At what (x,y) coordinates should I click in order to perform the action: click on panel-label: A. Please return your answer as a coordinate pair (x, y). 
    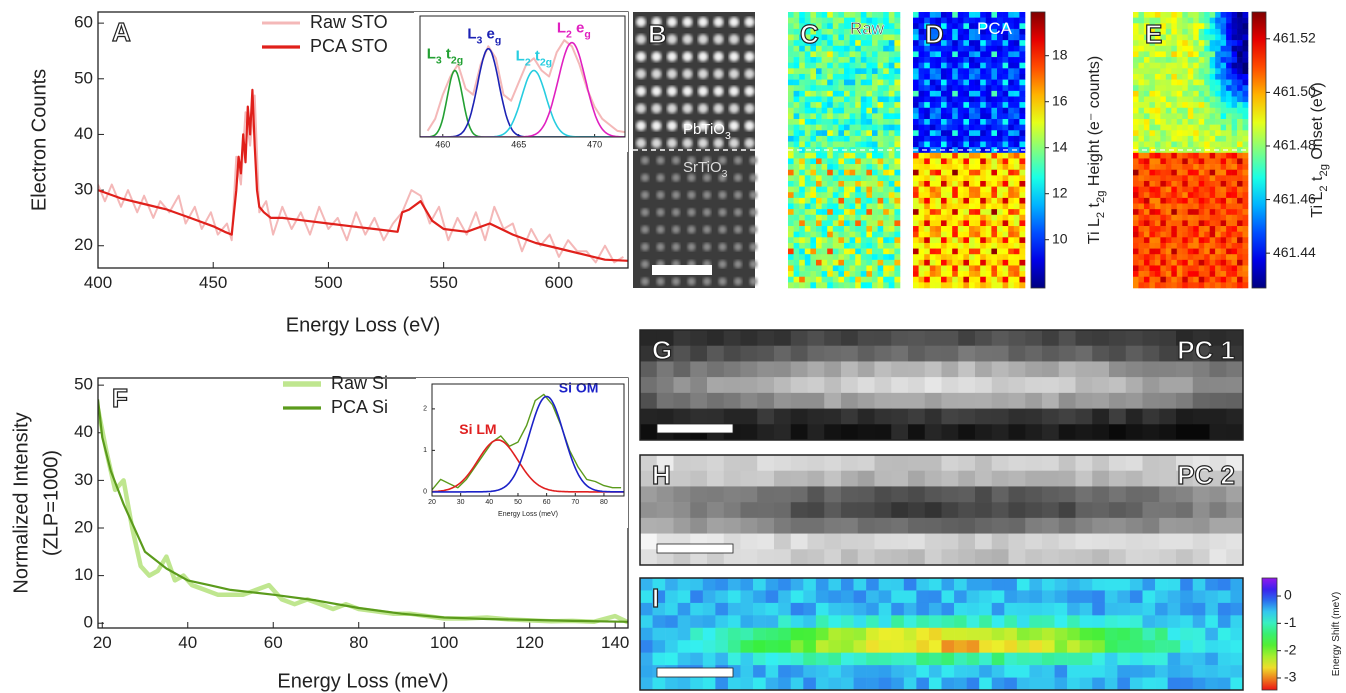
    Looking at the image, I should click on (121, 32).